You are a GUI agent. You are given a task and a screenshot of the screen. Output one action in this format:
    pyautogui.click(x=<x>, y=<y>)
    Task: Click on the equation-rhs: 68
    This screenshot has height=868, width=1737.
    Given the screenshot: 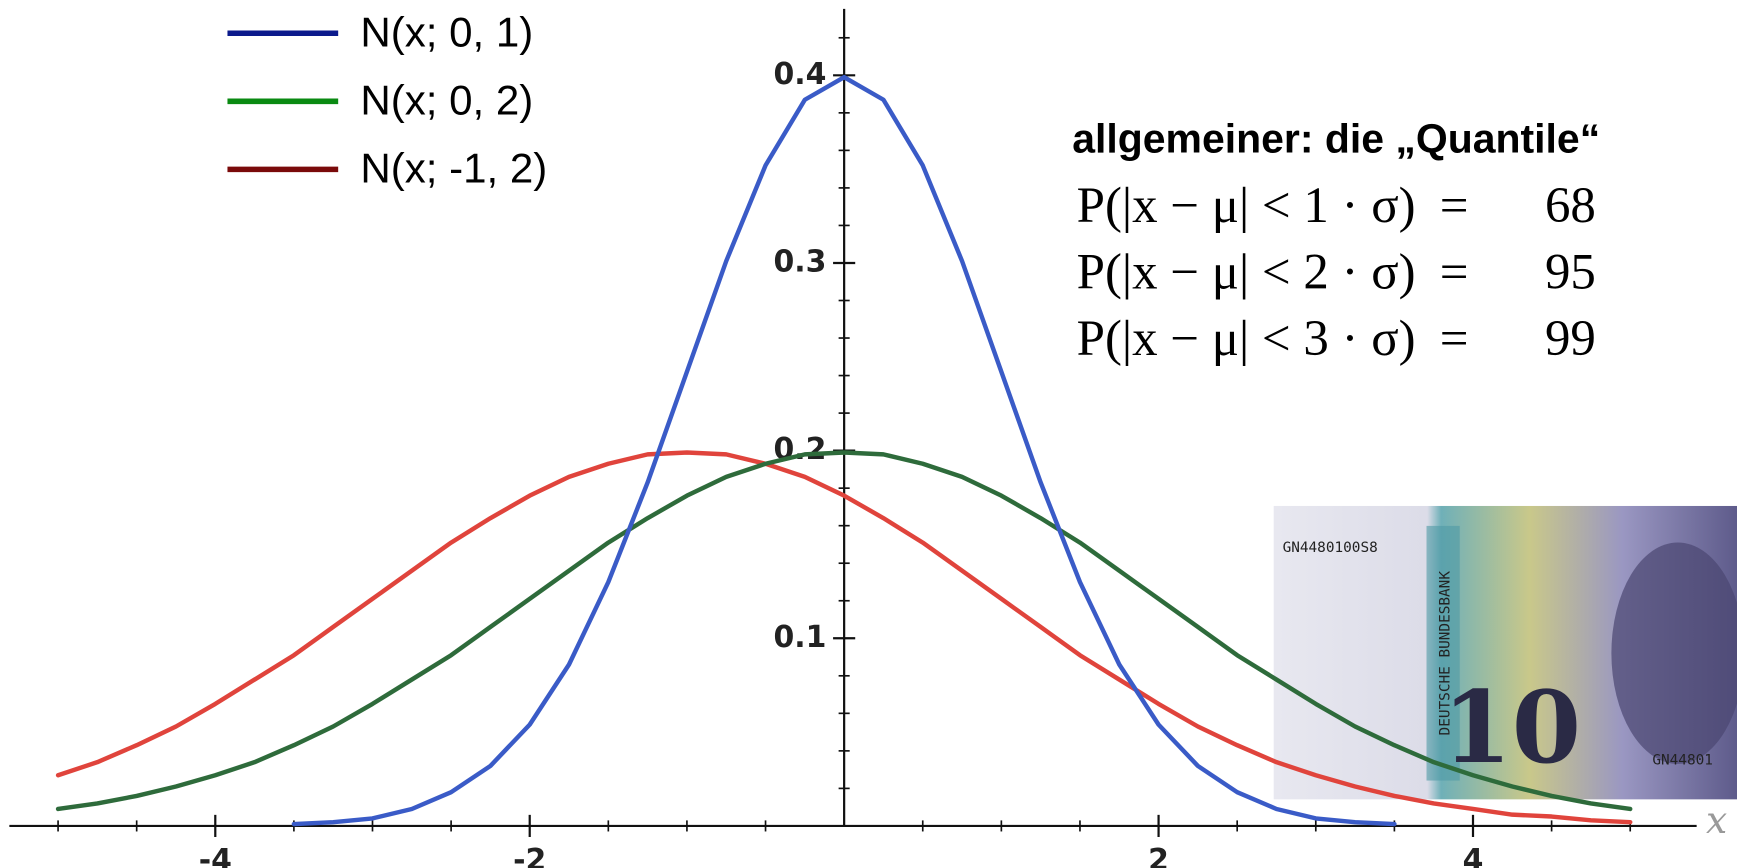 What is the action you would take?
    pyautogui.click(x=1570, y=206)
    